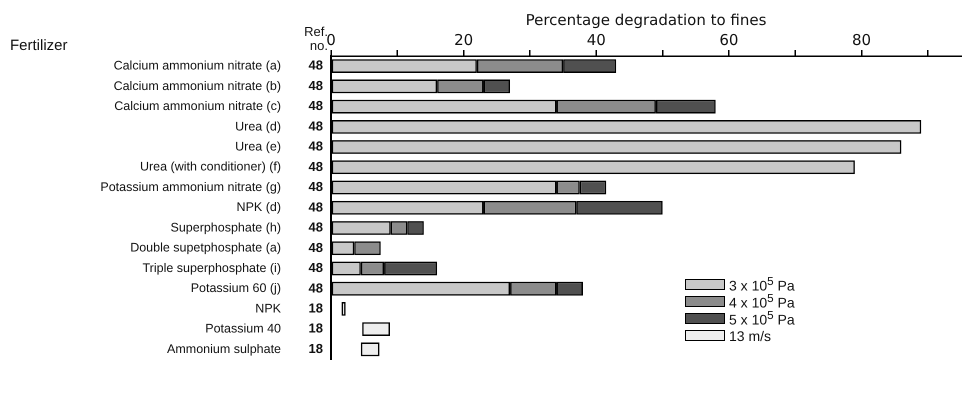 The width and height of the screenshot is (969, 409). I want to click on y-tick-label: Double supetphosphate (a), so click(205, 247).